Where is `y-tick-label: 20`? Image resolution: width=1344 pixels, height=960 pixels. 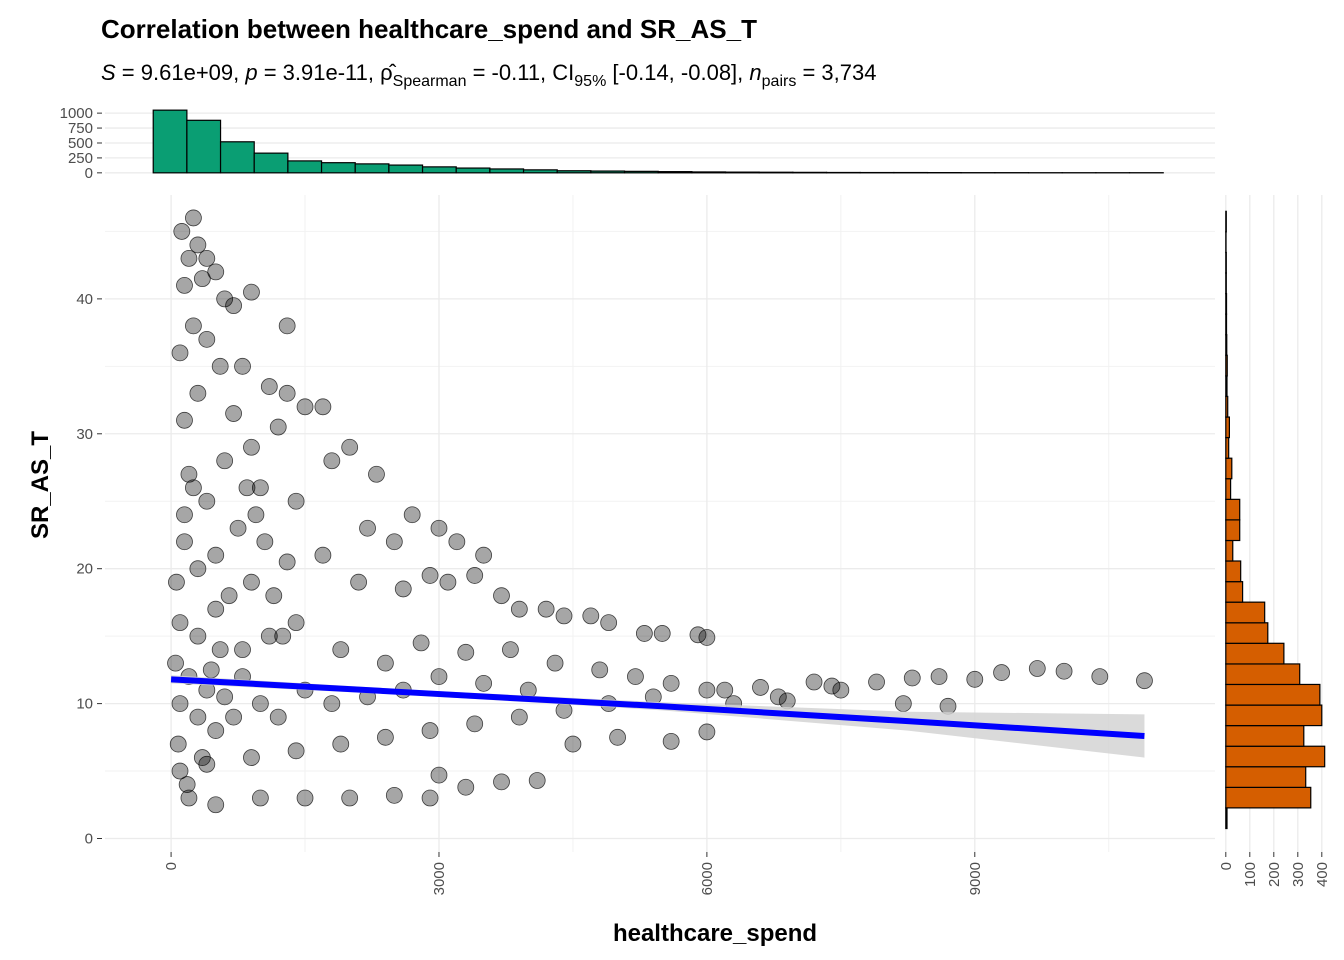 y-tick-label: 20 is located at coordinates (84, 569).